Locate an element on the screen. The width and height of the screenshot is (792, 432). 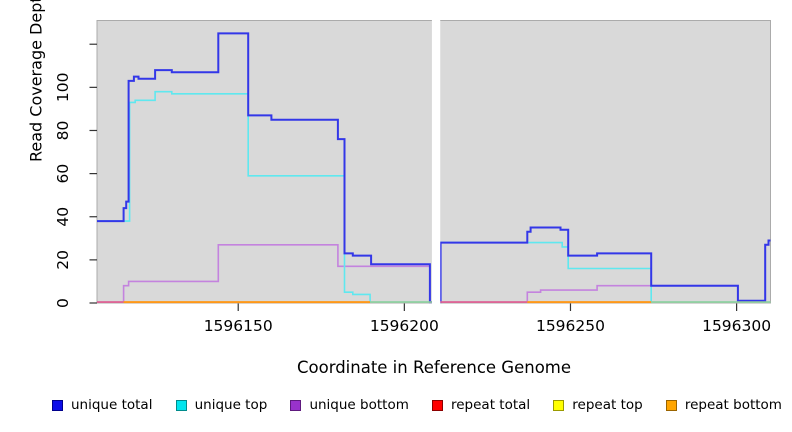
legend-label: unique total is located at coordinates (112, 405).